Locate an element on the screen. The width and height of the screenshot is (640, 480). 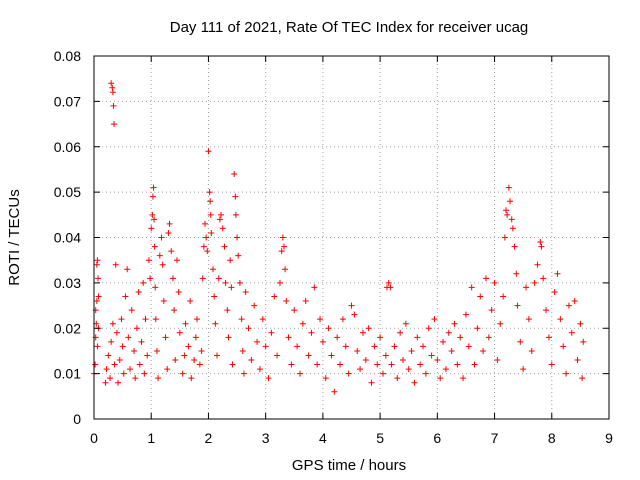
y-tick-label: 0.07 is located at coordinates (67, 101).